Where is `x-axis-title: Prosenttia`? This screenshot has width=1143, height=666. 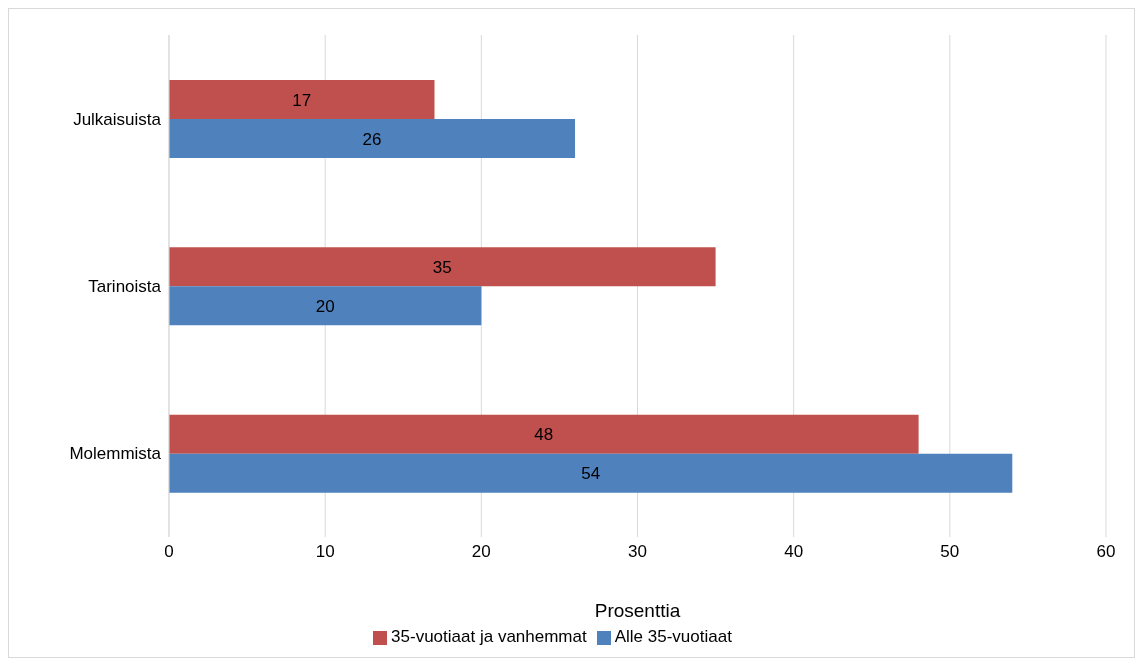
x-axis-title: Prosenttia is located at coordinates (637, 610).